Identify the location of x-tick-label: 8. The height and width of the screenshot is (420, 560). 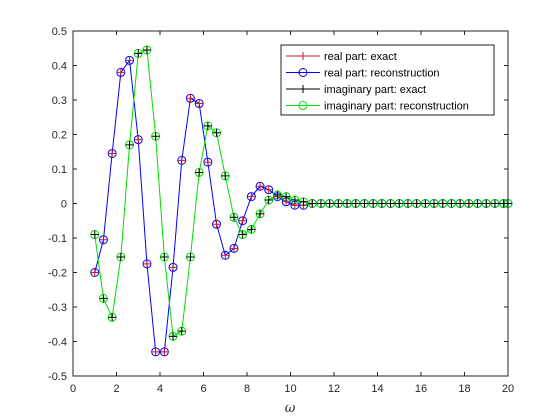
(247, 389).